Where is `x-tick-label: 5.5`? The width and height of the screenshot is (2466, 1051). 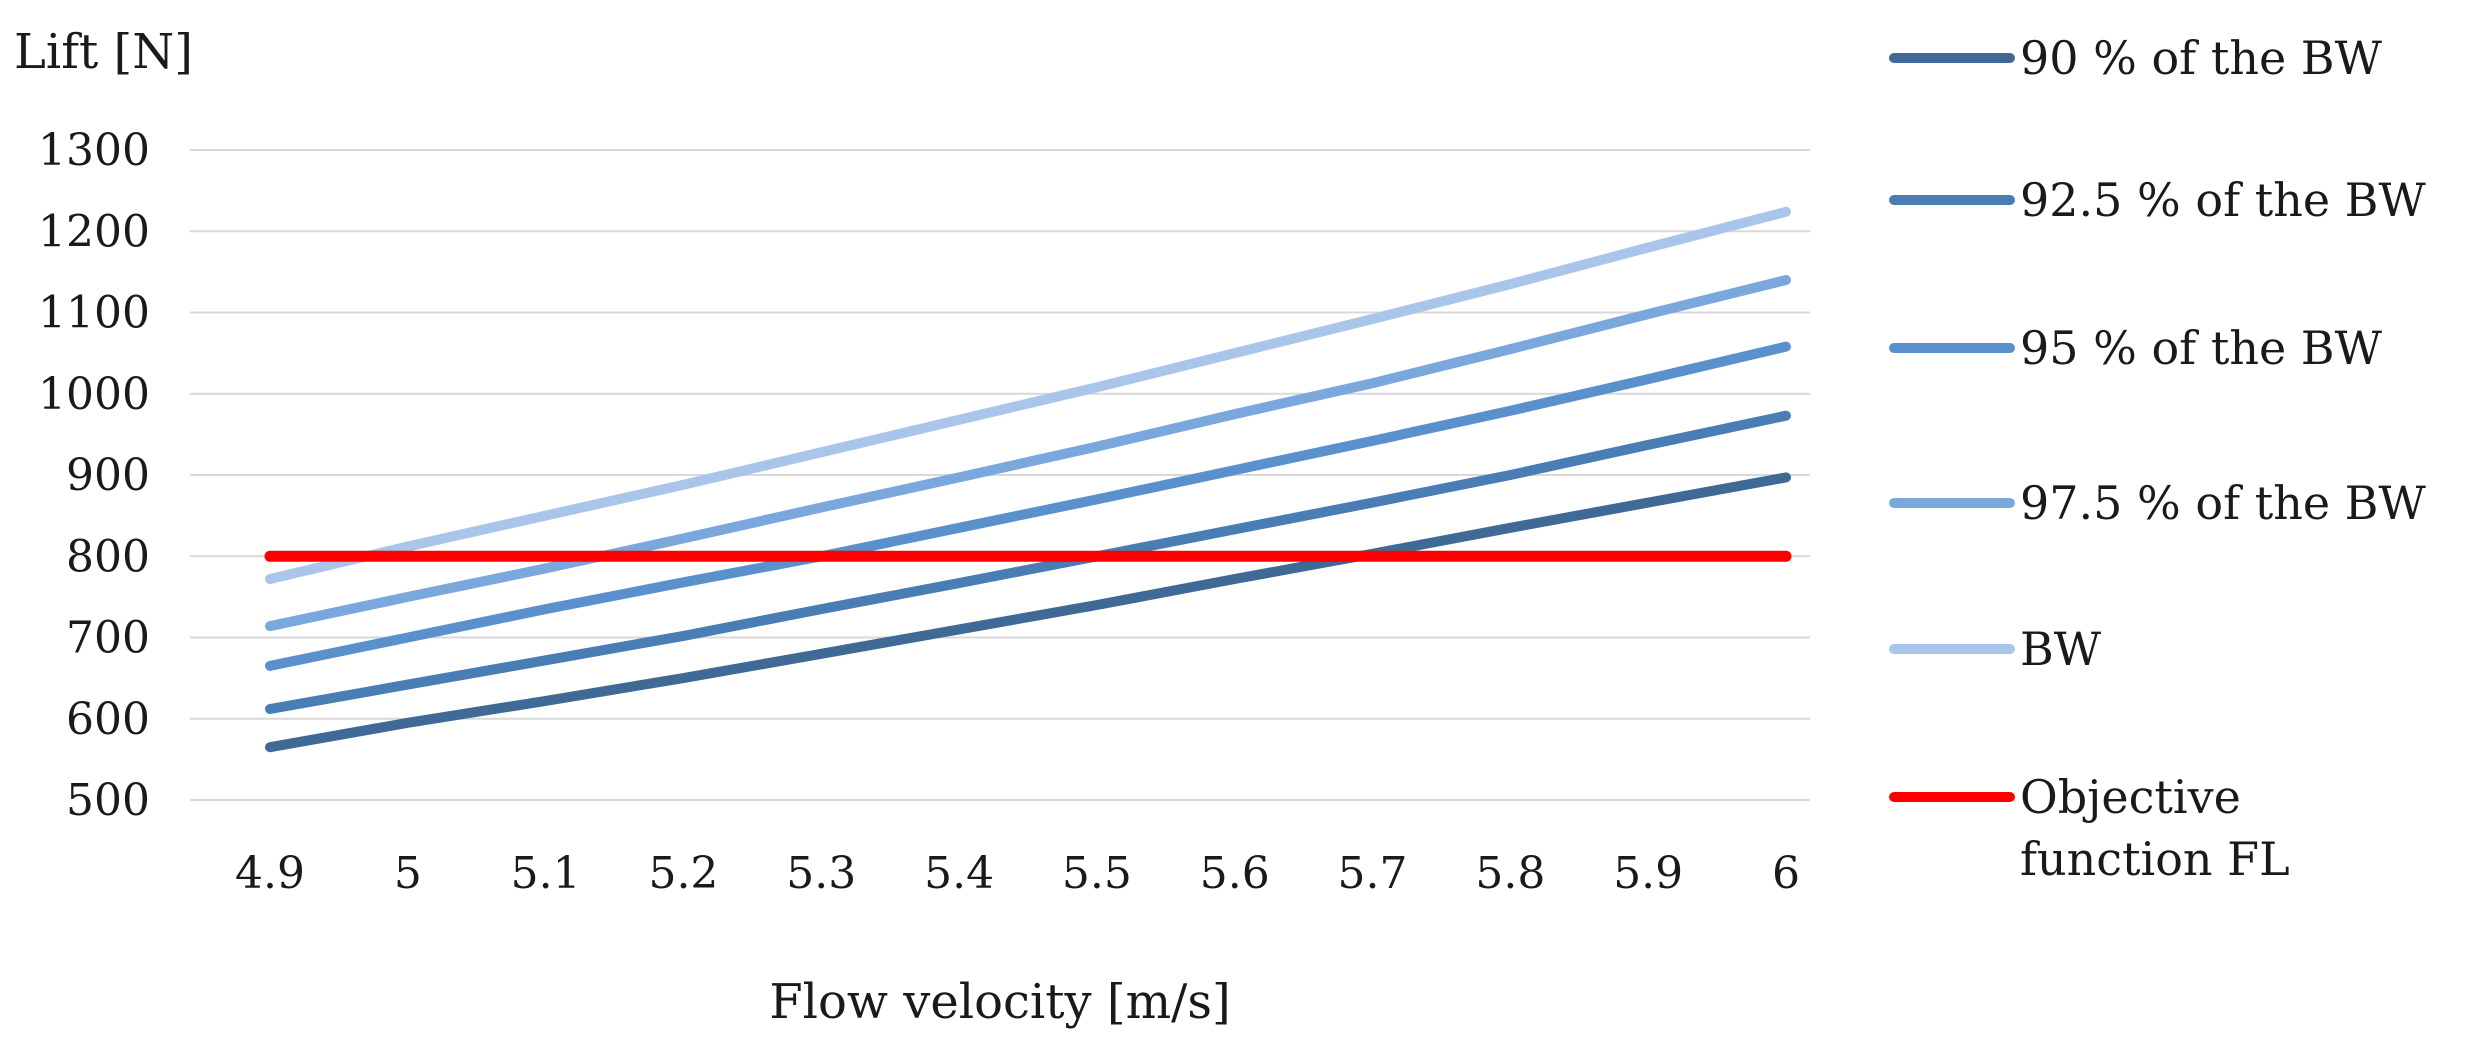
x-tick-label: 5.5 is located at coordinates (1097, 873).